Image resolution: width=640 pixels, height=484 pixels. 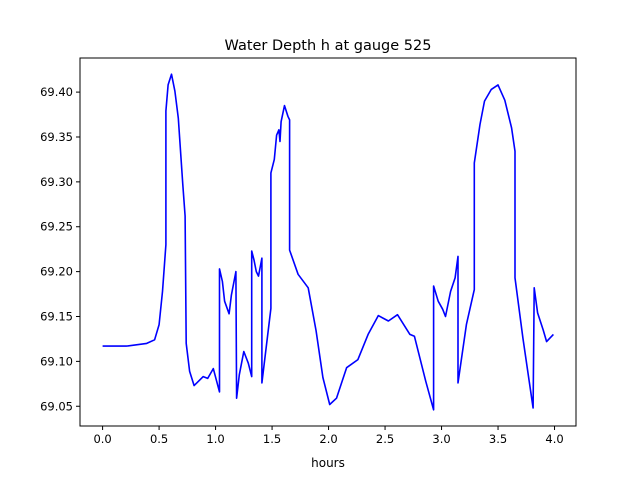 I want to click on y-axis: 69.05 69.10 69.15 69.20 69.25 69.30 69.35 69.40, so click(x=60, y=249).